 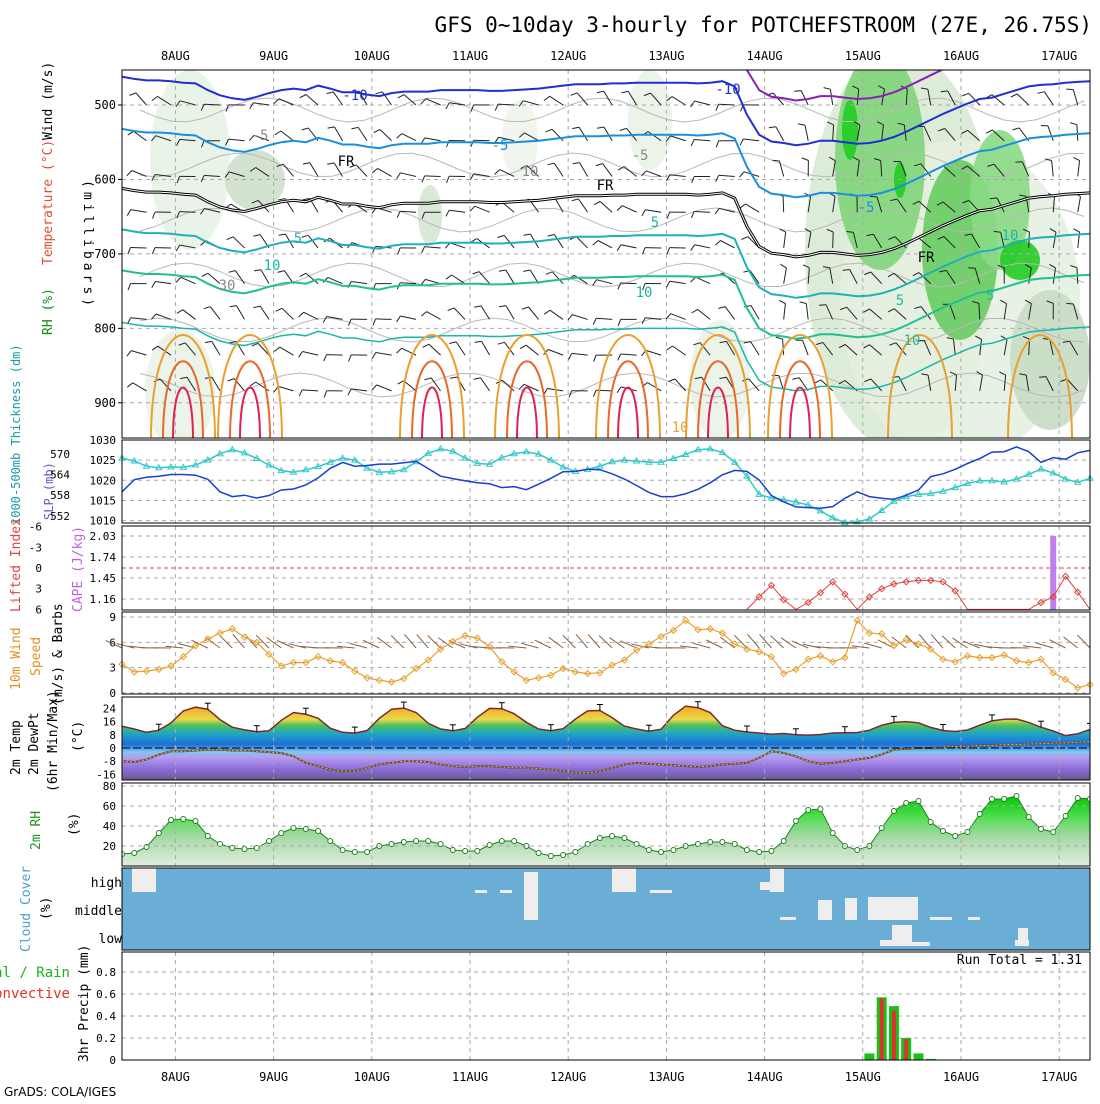 What do you see at coordinates (16, 747) in the screenshot?
I see `temp2m-label: 2m Temp` at bounding box center [16, 747].